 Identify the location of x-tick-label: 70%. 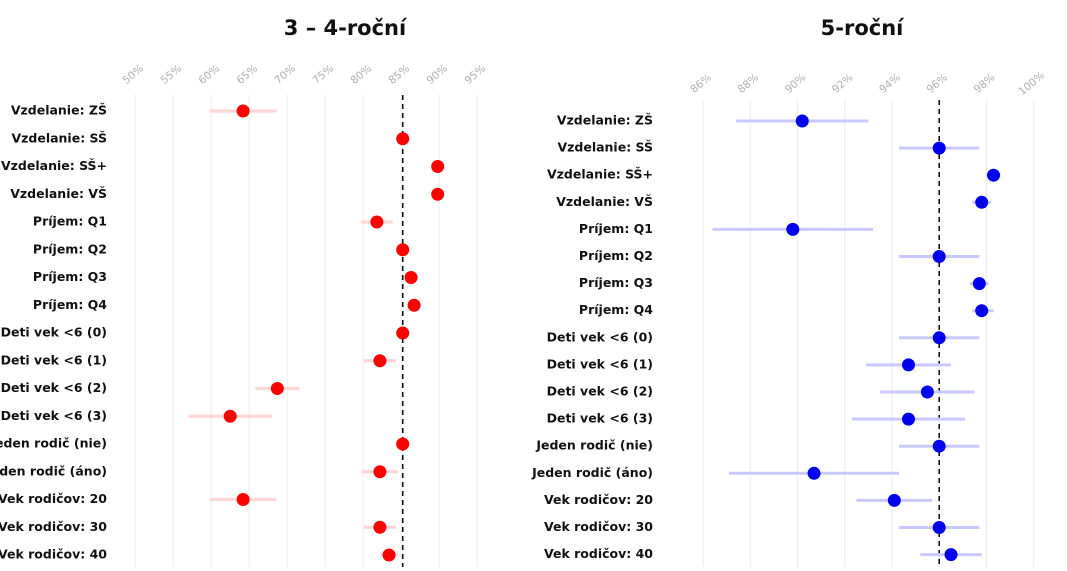
(285, 75).